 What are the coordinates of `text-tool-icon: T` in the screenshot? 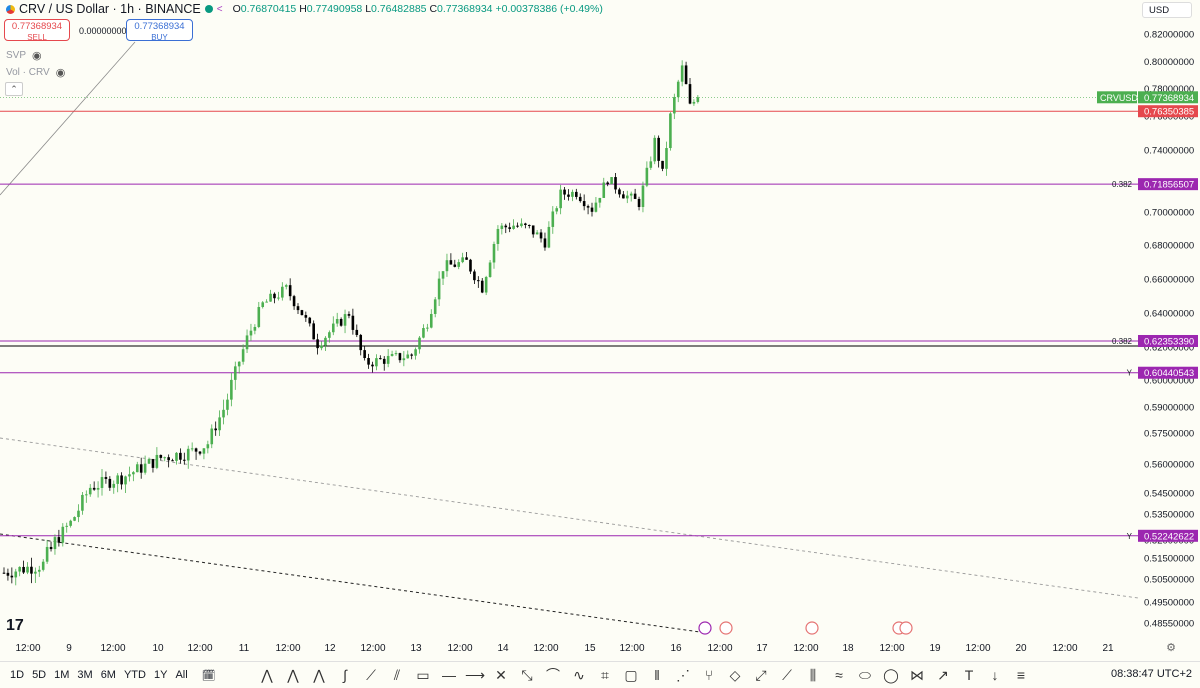 It's located at (969, 675).